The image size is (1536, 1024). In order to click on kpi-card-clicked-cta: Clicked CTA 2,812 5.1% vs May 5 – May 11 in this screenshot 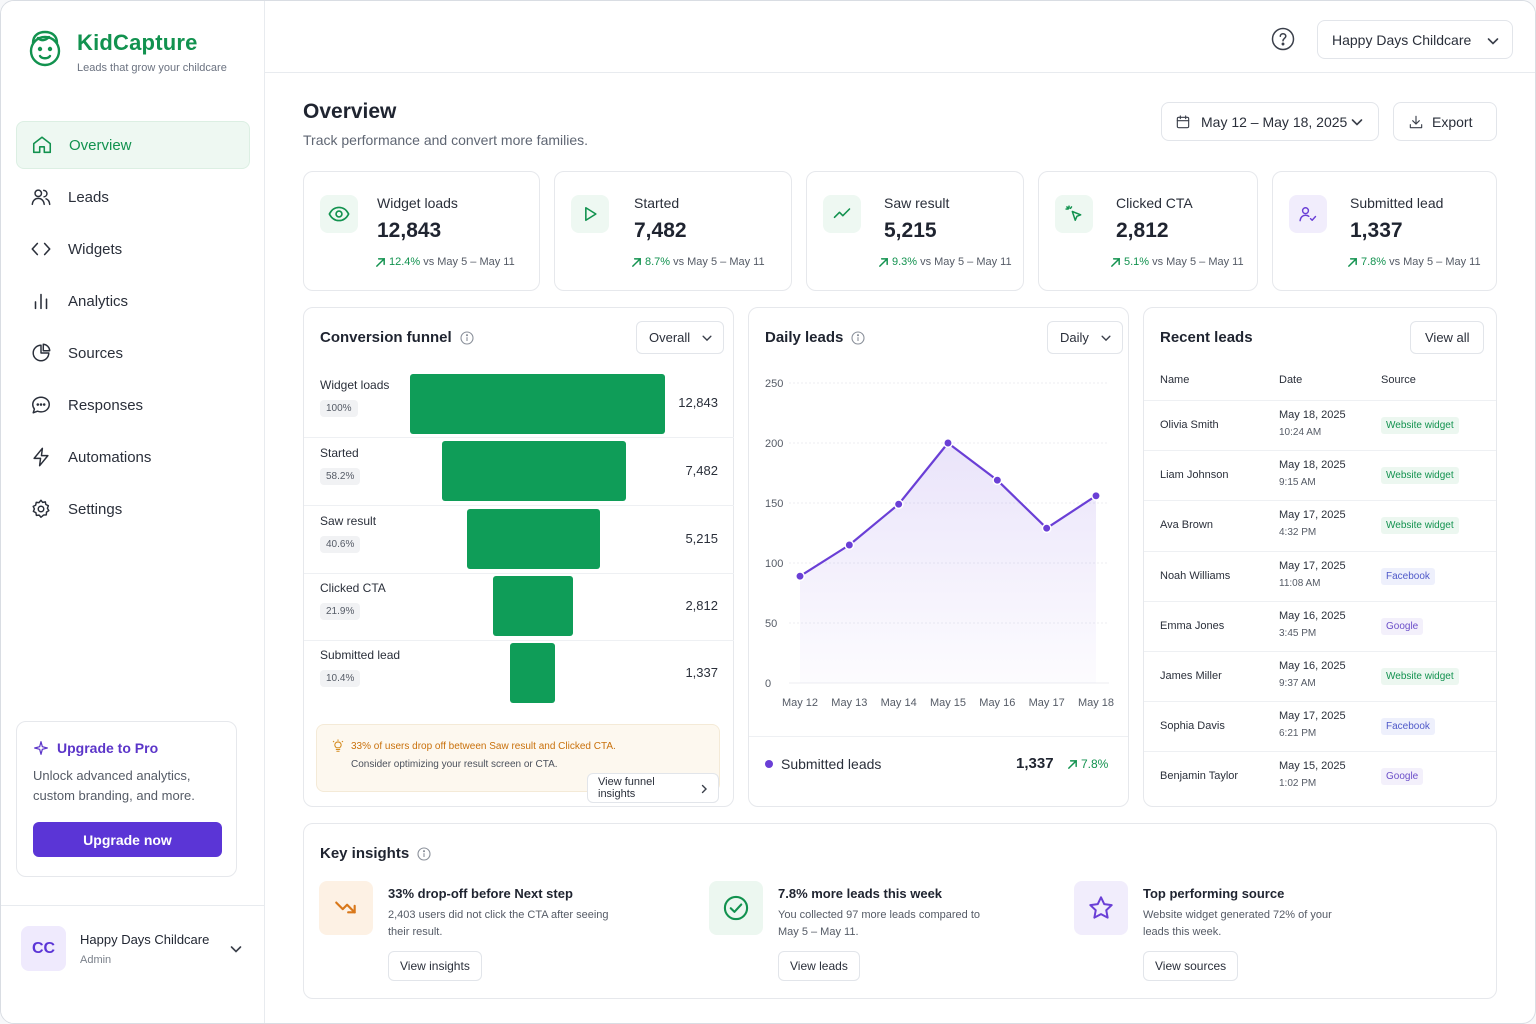, I will do `click(1148, 231)`.